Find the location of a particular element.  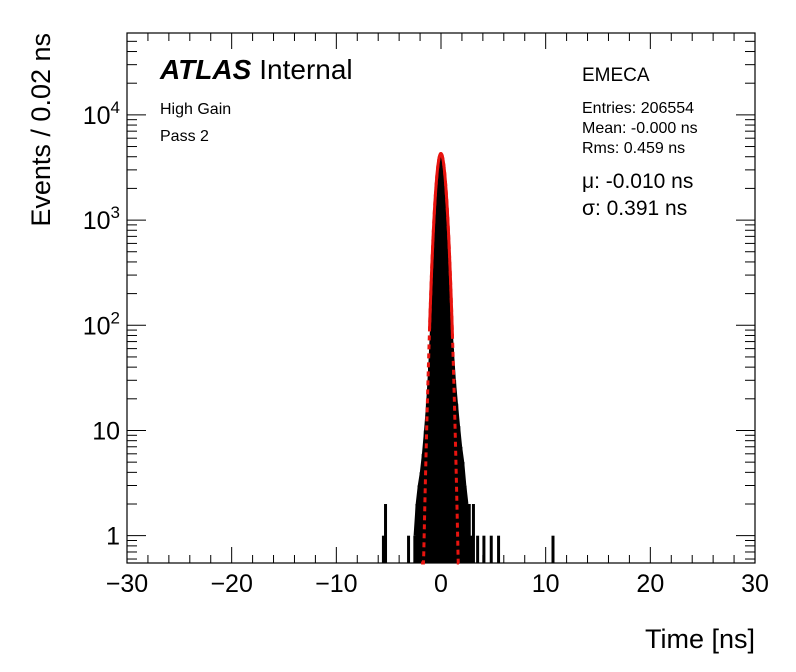

x-tick-label: −10 is located at coordinates (336, 584).